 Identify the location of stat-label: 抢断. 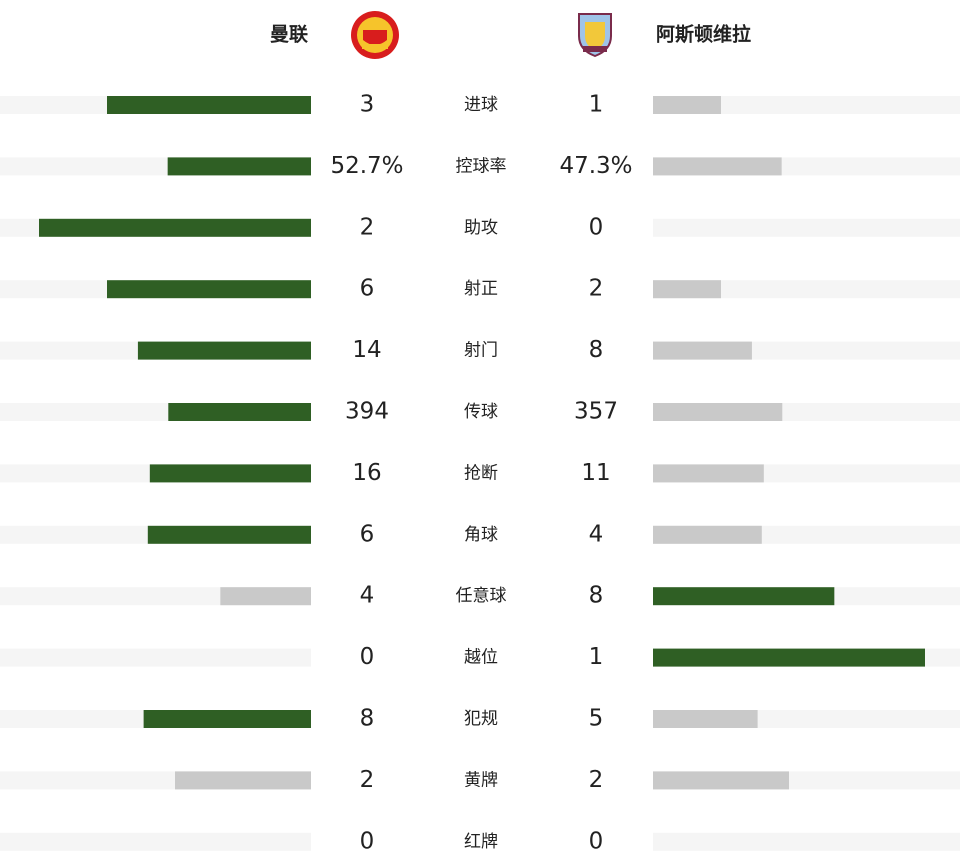
(481, 473).